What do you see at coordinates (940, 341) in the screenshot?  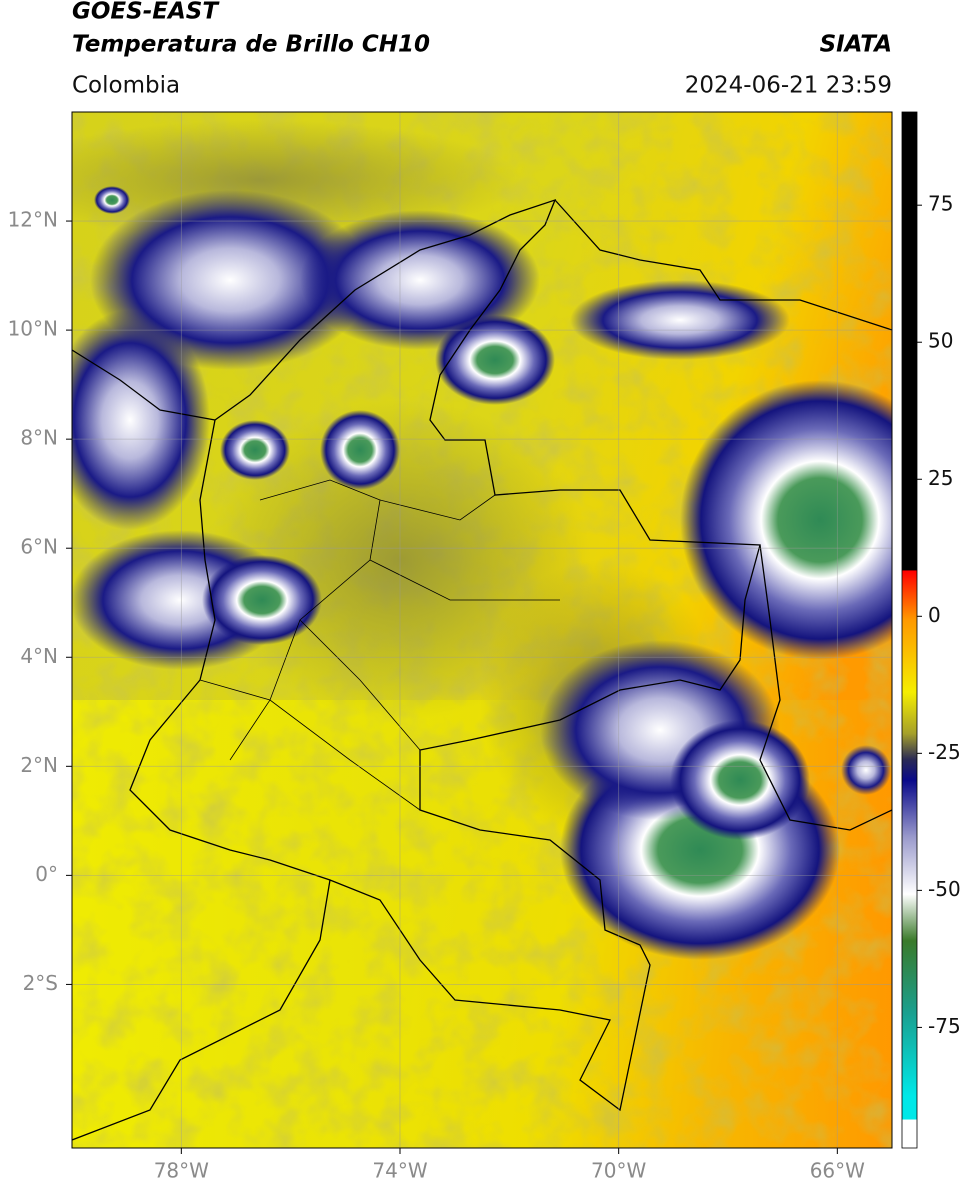 I see `colorbar-tick-label: 50` at bounding box center [940, 341].